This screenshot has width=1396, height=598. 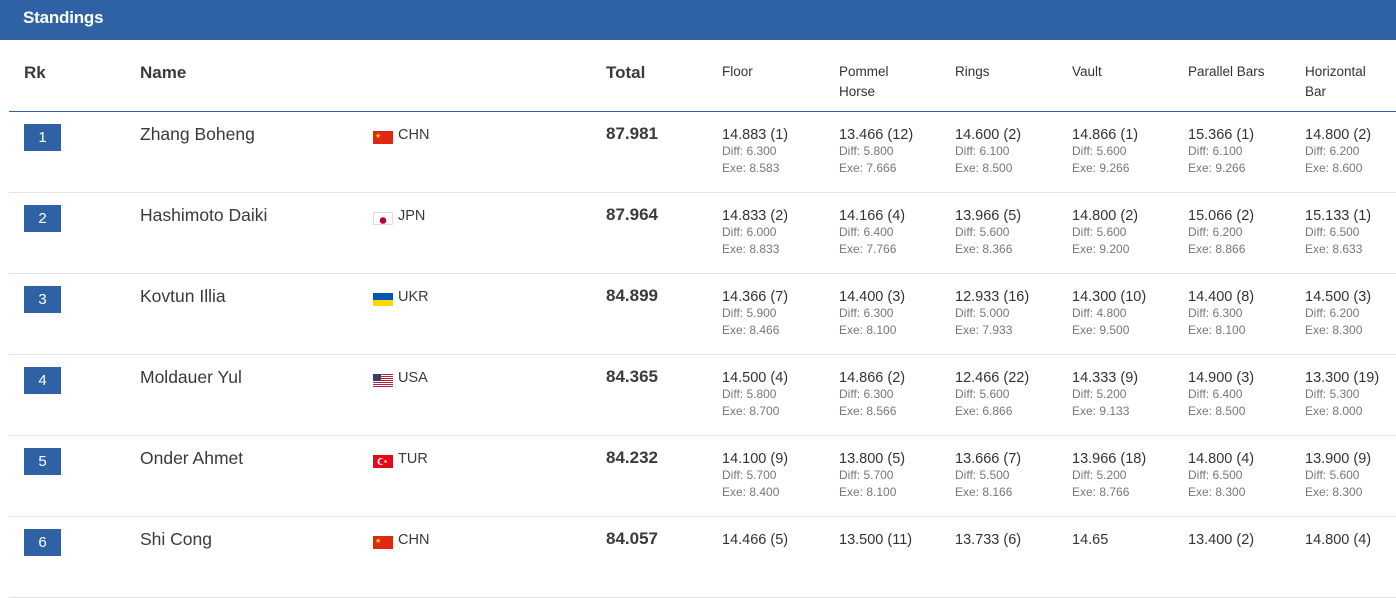 What do you see at coordinates (1338, 216) in the screenshot?
I see `event-score: 15.133 (1)` at bounding box center [1338, 216].